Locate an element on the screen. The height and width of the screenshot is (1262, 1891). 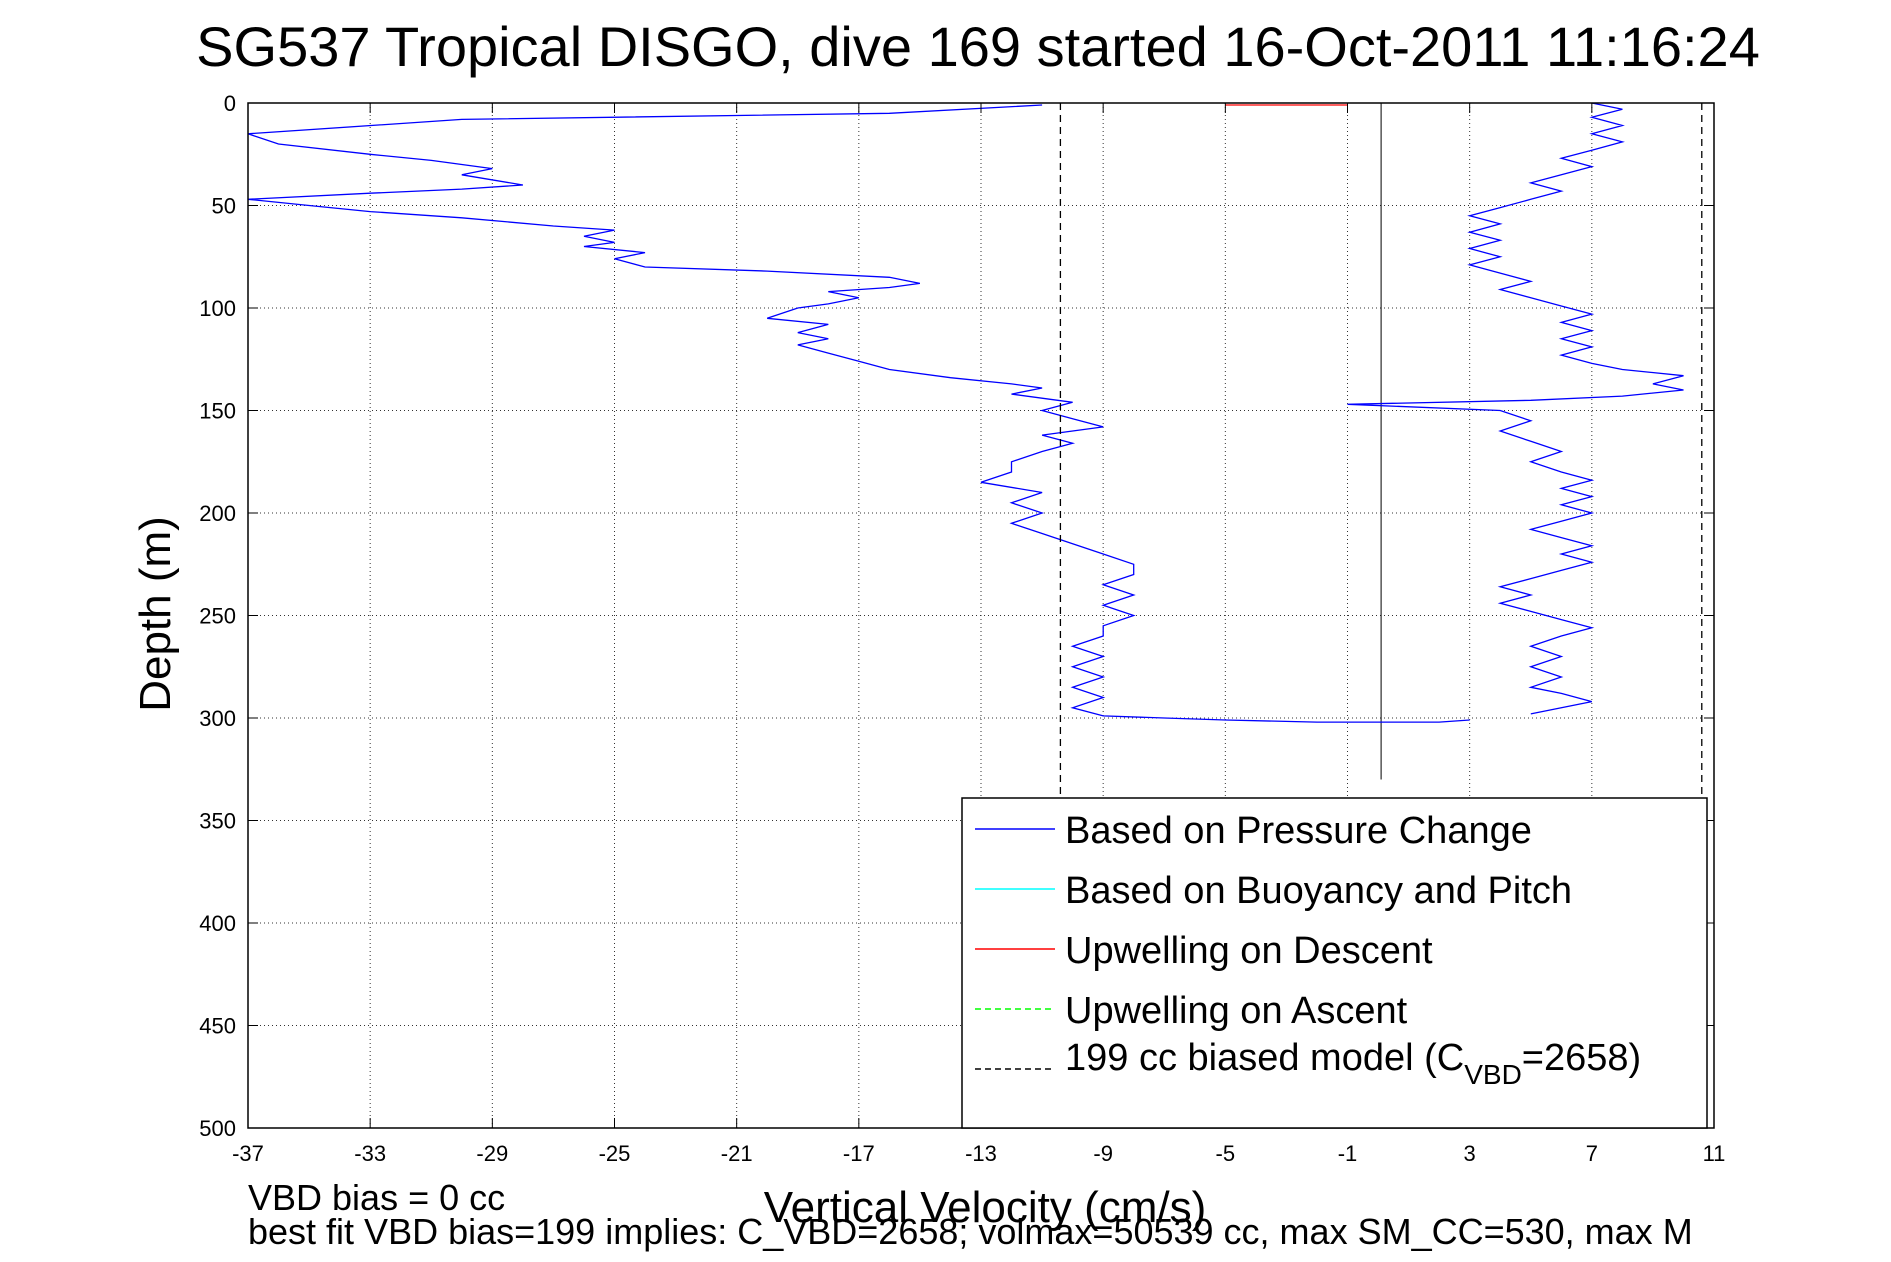
y-tick-label: 250 is located at coordinates (217, 616).